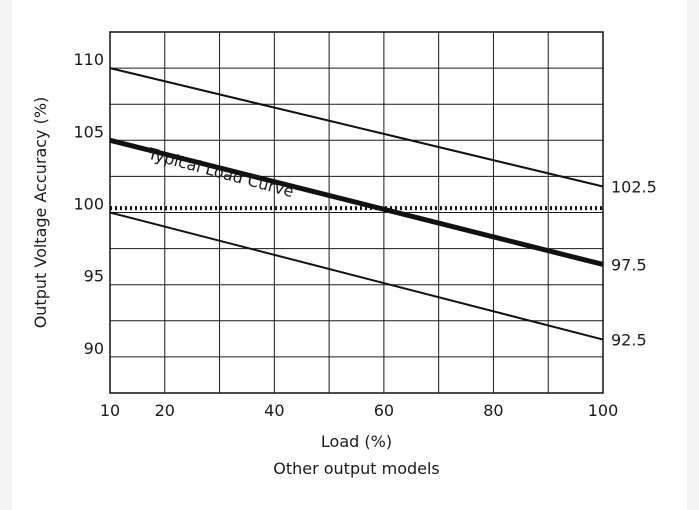 Image resolution: width=699 pixels, height=510 pixels. I want to click on series-end-label: 97.5, so click(629, 264).